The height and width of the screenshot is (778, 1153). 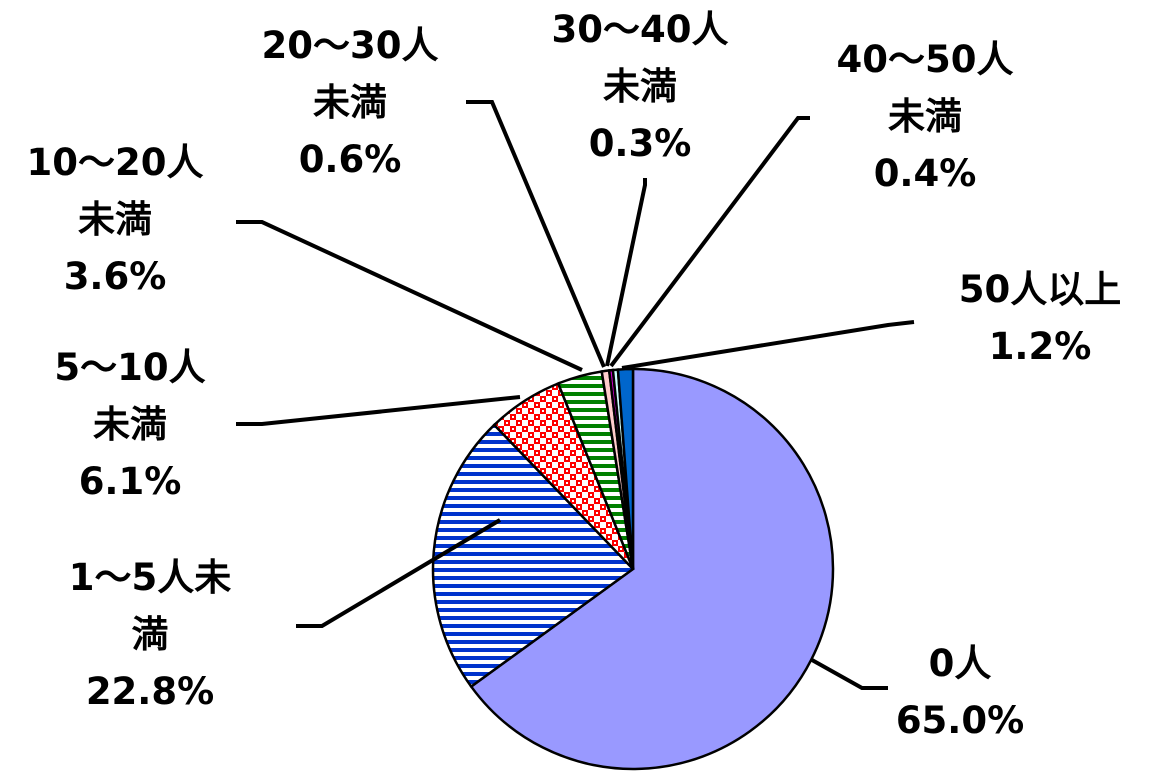 What do you see at coordinates (960, 720) in the screenshot?
I see `slice-value-label: 65.0%` at bounding box center [960, 720].